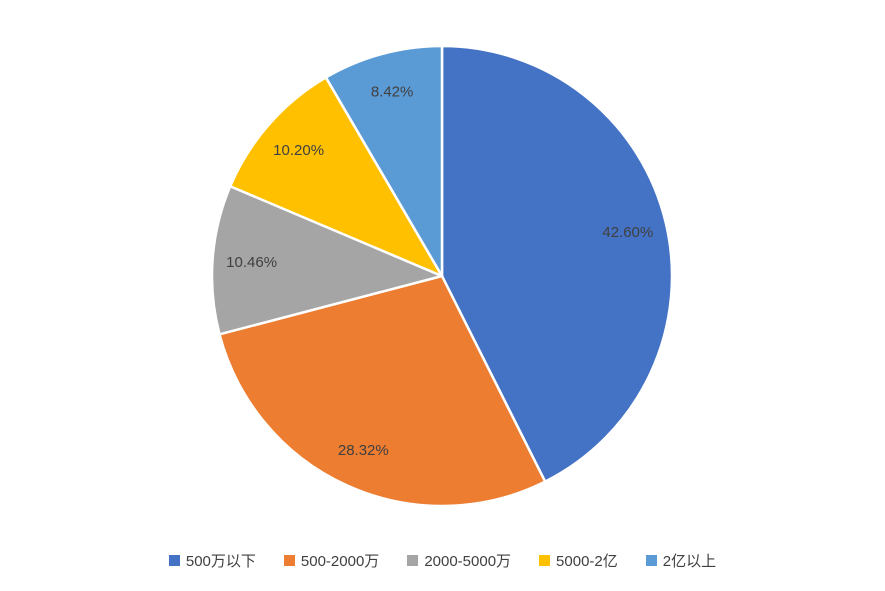 The height and width of the screenshot is (591, 885). What do you see at coordinates (340, 561) in the screenshot?
I see `legend-label: 500-2000万` at bounding box center [340, 561].